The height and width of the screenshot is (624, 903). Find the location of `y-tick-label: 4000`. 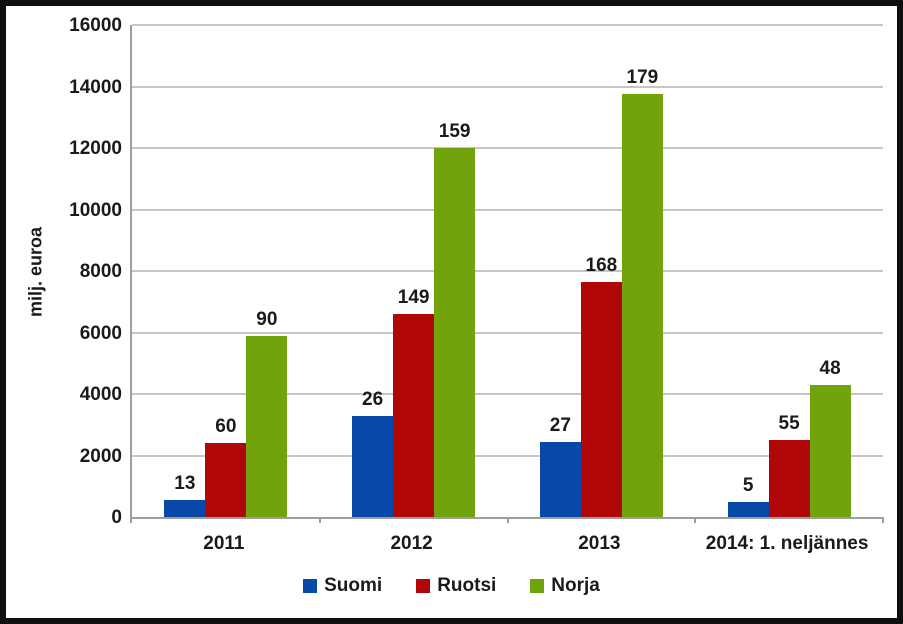

y-tick-label: 4000 is located at coordinates (100, 394).